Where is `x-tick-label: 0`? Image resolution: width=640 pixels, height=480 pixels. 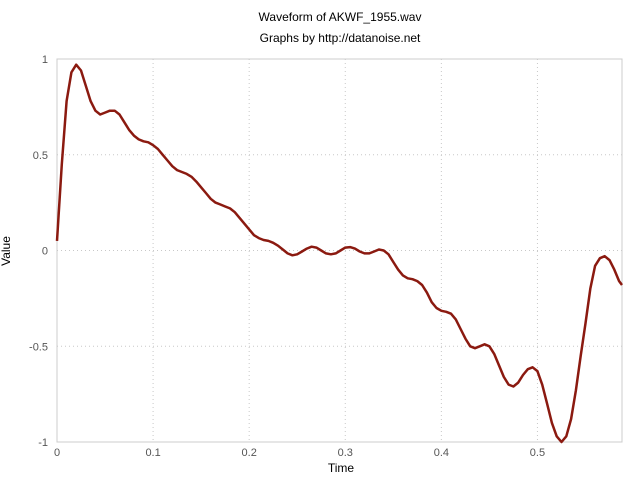
x-tick-label: 0 is located at coordinates (57, 453).